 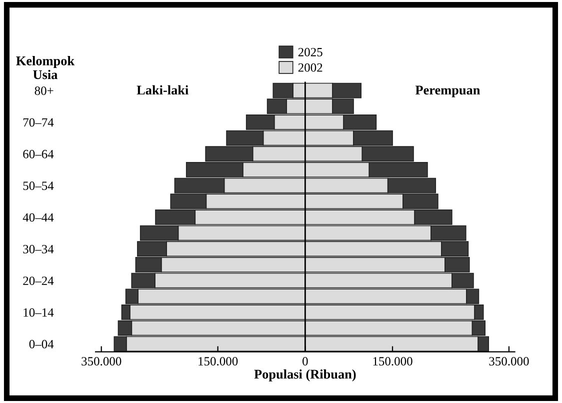 I want to click on y-tick-label: 80+, so click(x=44, y=90).